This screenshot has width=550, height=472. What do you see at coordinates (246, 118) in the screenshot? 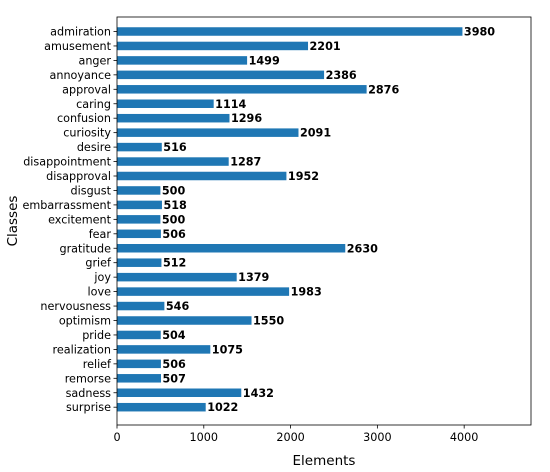
I see `value-label-confusion: 1296` at bounding box center [246, 118].